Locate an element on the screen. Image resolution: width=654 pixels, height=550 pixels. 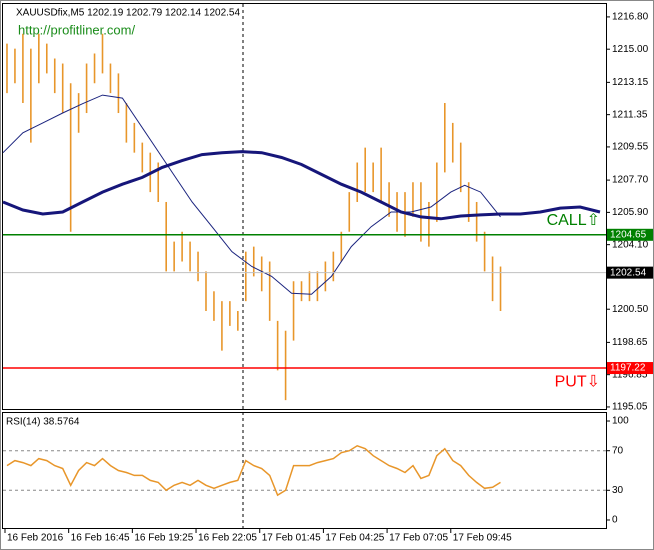
y-tick-label: 1213.15 is located at coordinates (630, 82).